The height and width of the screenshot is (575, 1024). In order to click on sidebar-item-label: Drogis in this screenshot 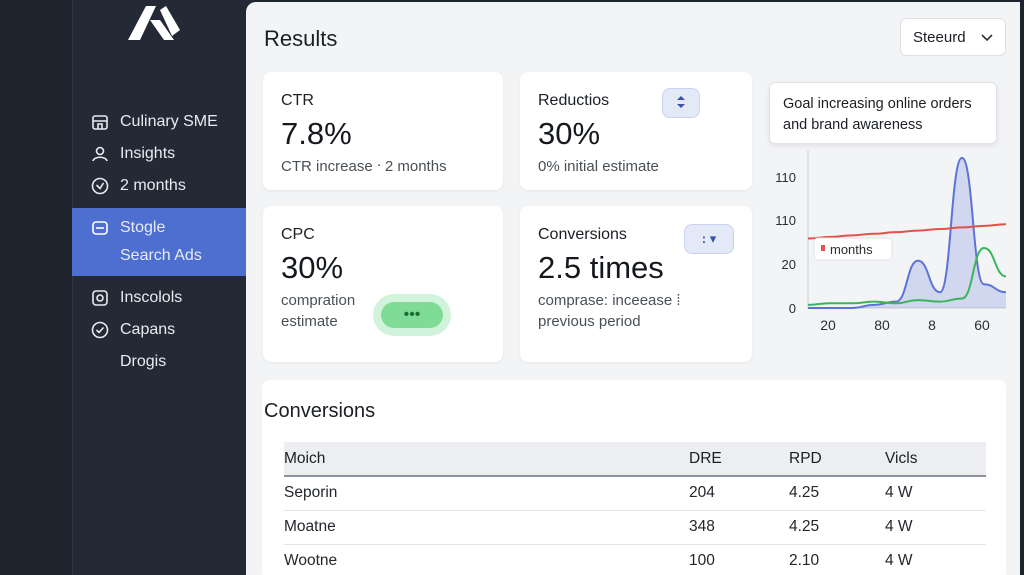, I will do `click(143, 361)`.